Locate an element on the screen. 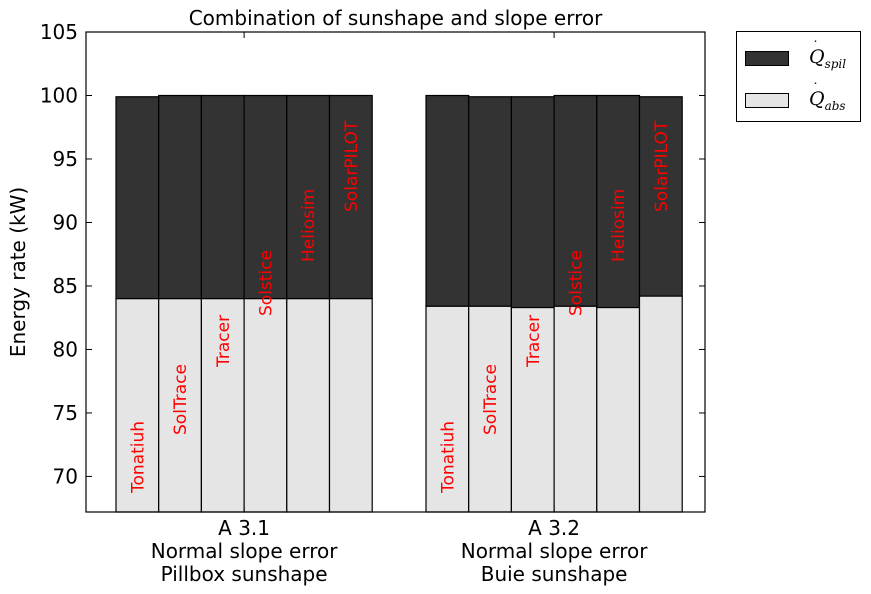  x-tick-label: Pillbox sunshape is located at coordinates (244, 574).